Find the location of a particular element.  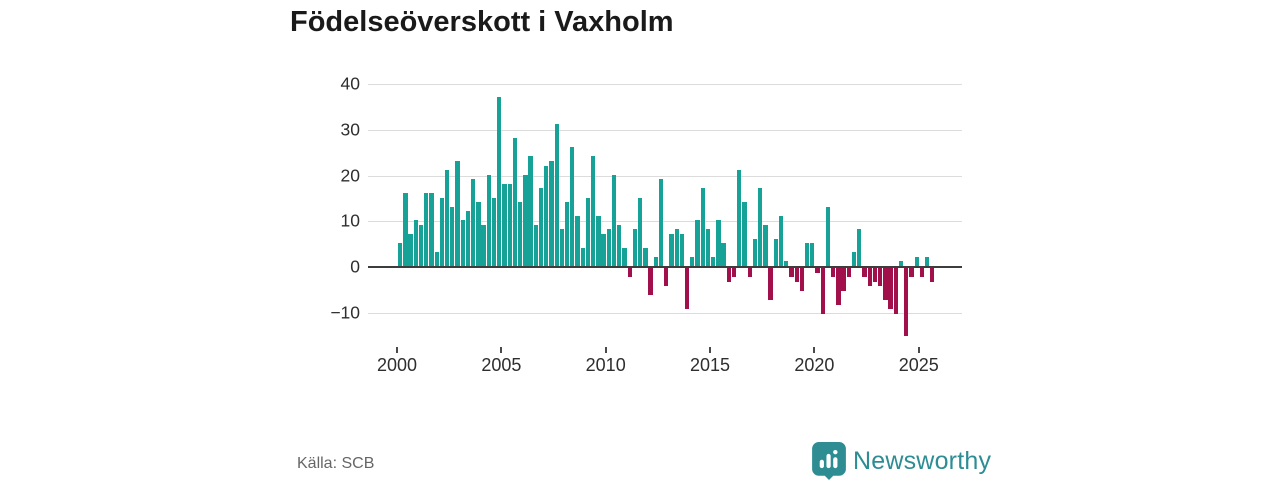

x-axis-tick-label: 2015 is located at coordinates (710, 365).